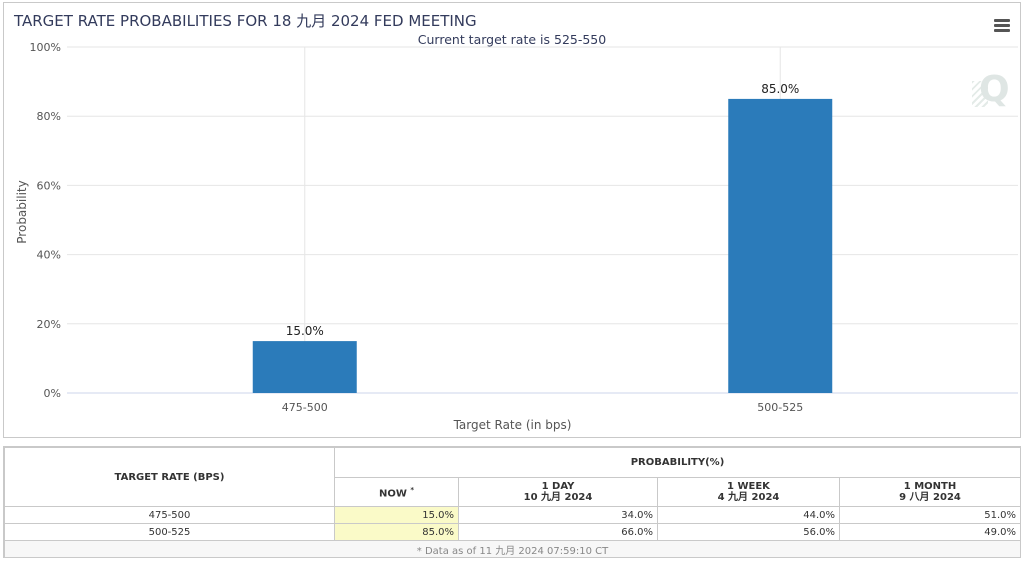 This screenshot has height=561, width=1024. I want to click on x-axis-title: Target Rate (in bps), so click(512, 425).